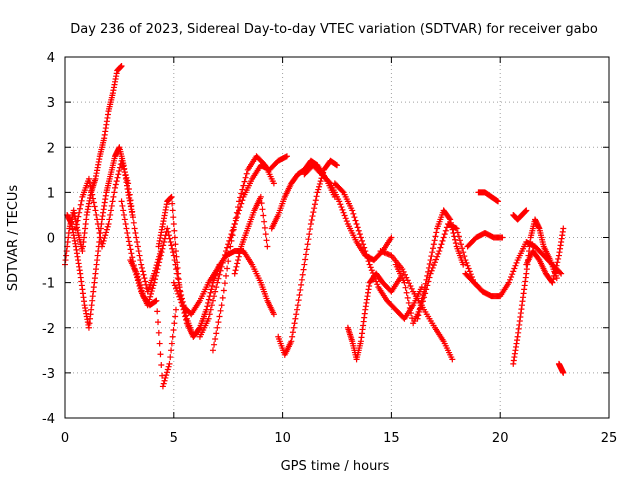  Describe the element at coordinates (51, 103) in the screenshot. I see `y-tick-label: 3` at that location.